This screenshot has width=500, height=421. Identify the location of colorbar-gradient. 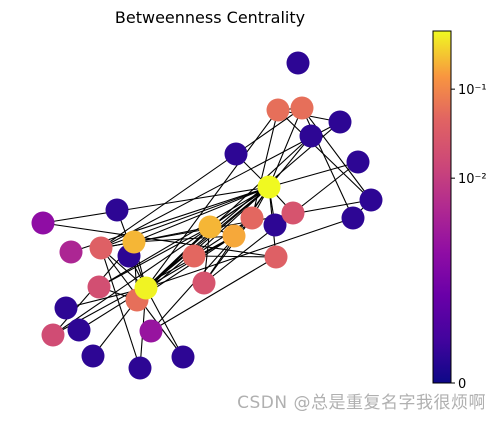
(442, 207).